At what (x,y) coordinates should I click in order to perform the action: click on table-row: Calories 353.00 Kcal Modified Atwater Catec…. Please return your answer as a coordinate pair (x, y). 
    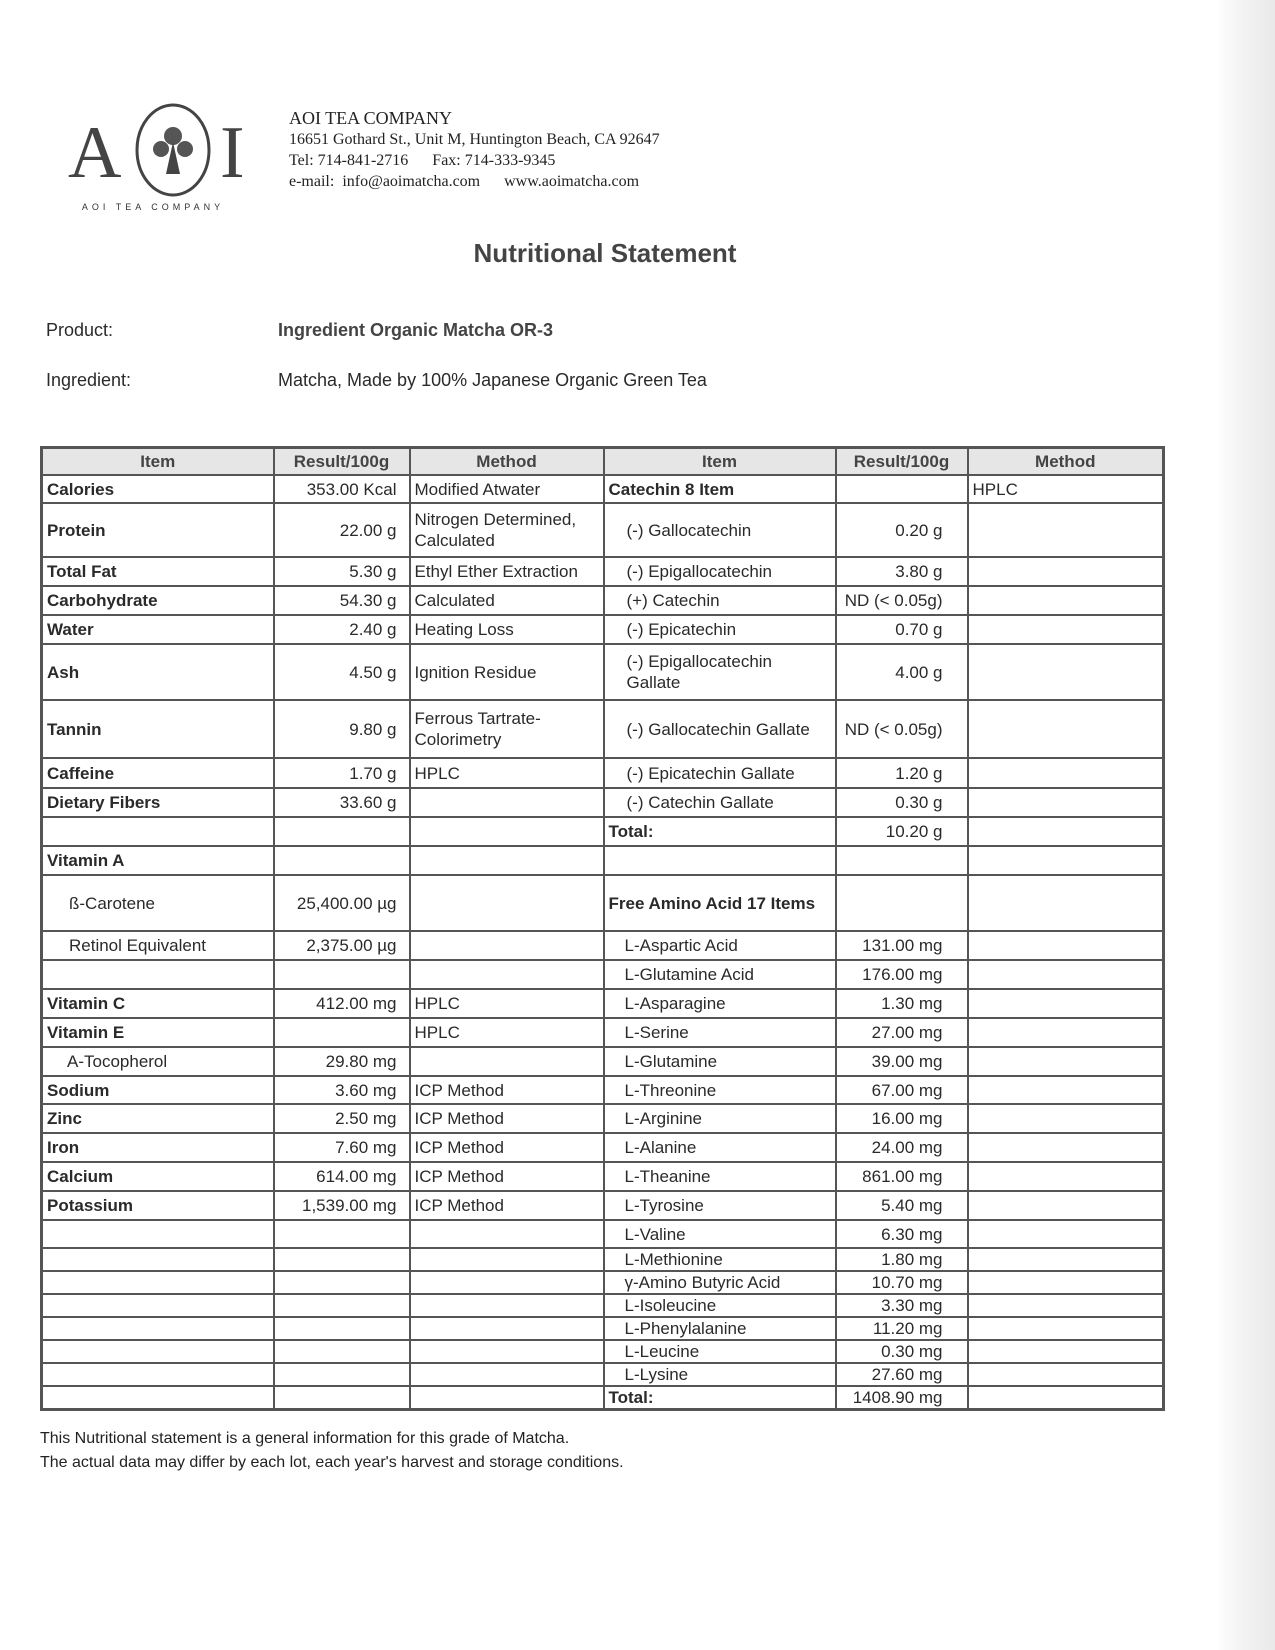
    Looking at the image, I should click on (602, 489).